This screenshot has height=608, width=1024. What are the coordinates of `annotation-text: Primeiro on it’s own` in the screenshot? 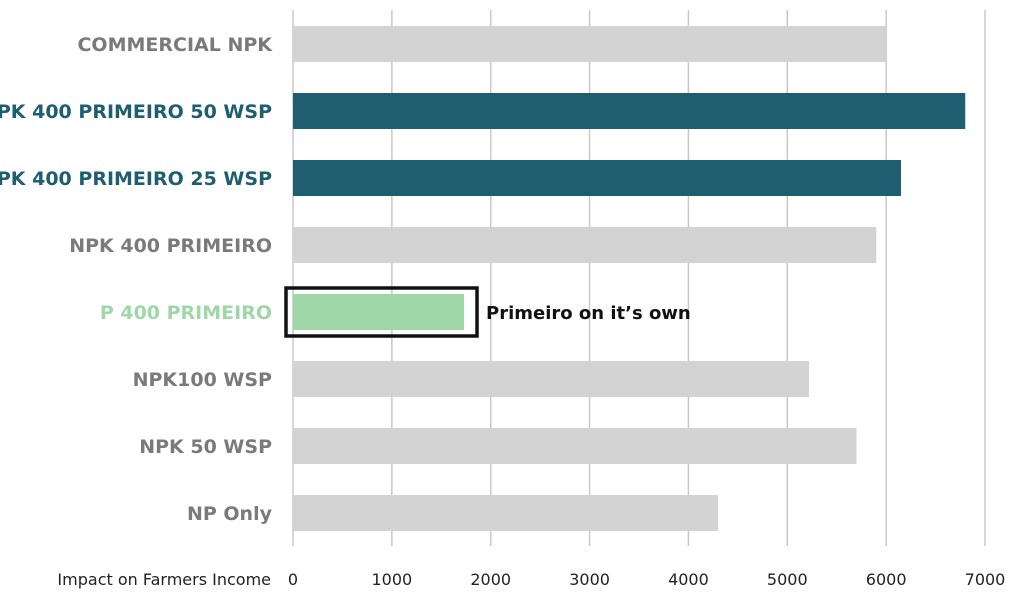 It's located at (588, 313).